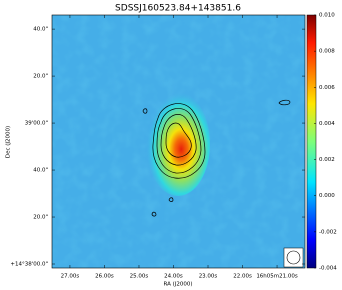  I want to click on colorbar-tick-label: -0.002, so click(328, 232).